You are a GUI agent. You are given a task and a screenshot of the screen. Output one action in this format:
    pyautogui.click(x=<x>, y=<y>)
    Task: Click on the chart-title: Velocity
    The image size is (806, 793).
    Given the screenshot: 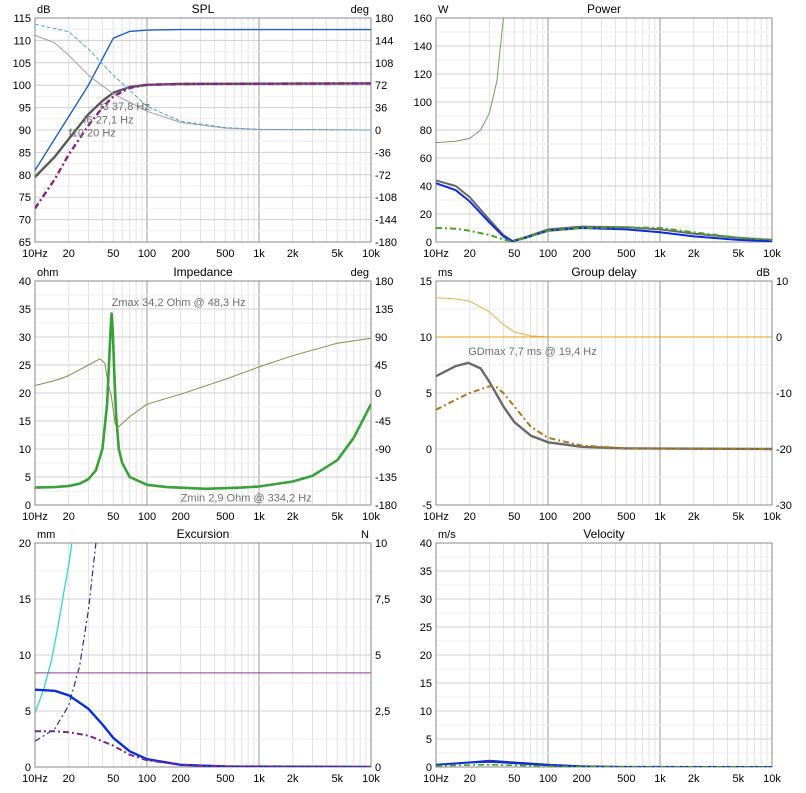 What is the action you would take?
    pyautogui.click(x=603, y=534)
    